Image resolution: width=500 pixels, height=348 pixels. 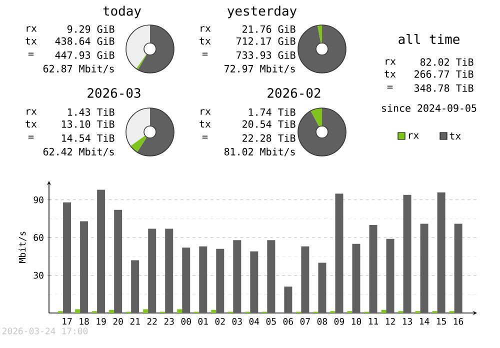 What do you see at coordinates (84, 321) in the screenshot?
I see `x-tick-label: 18` at bounding box center [84, 321].